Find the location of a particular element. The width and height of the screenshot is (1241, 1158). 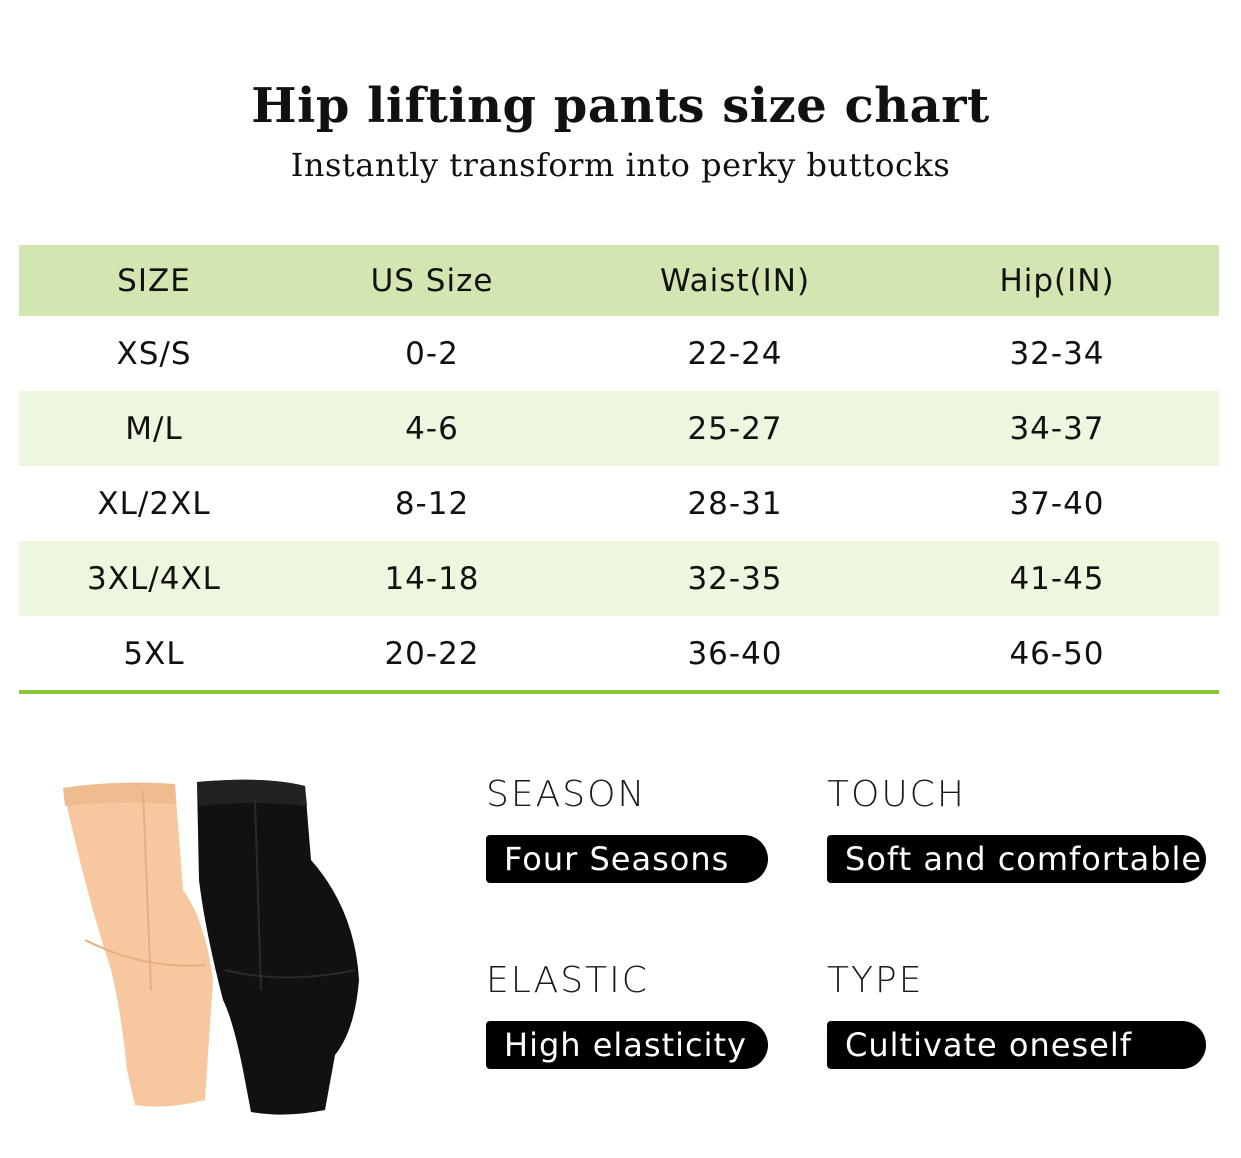

table-row: 5XL 20-22 36-40 46-50 is located at coordinates (619, 653).